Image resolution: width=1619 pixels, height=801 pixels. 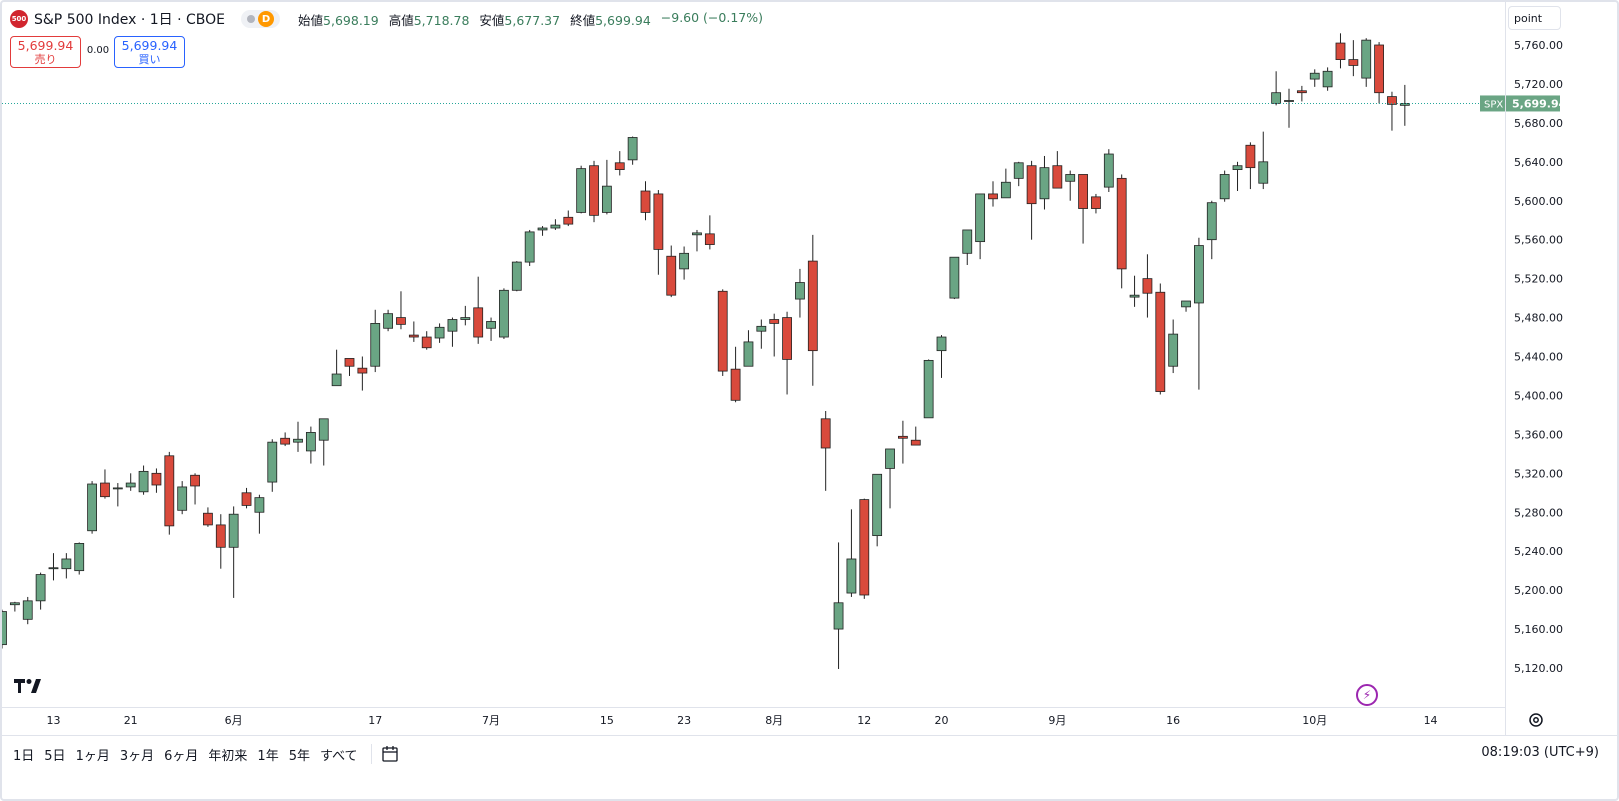 What do you see at coordinates (149, 52) in the screenshot?
I see `buy-button: 5,699.94 買い` at bounding box center [149, 52].